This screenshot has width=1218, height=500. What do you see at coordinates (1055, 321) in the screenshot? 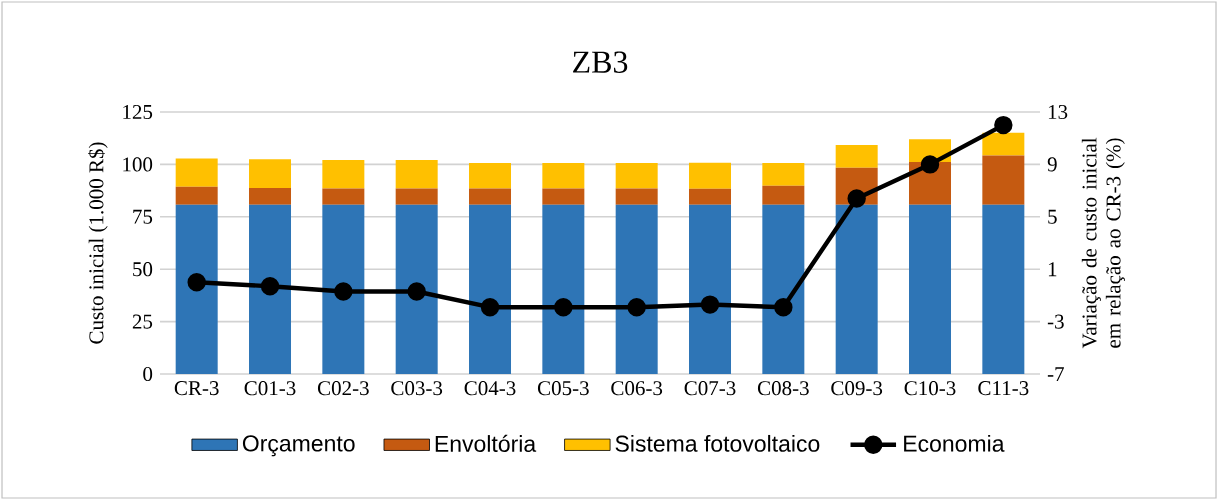
I see `y2-tick-label: -3` at bounding box center [1055, 321].